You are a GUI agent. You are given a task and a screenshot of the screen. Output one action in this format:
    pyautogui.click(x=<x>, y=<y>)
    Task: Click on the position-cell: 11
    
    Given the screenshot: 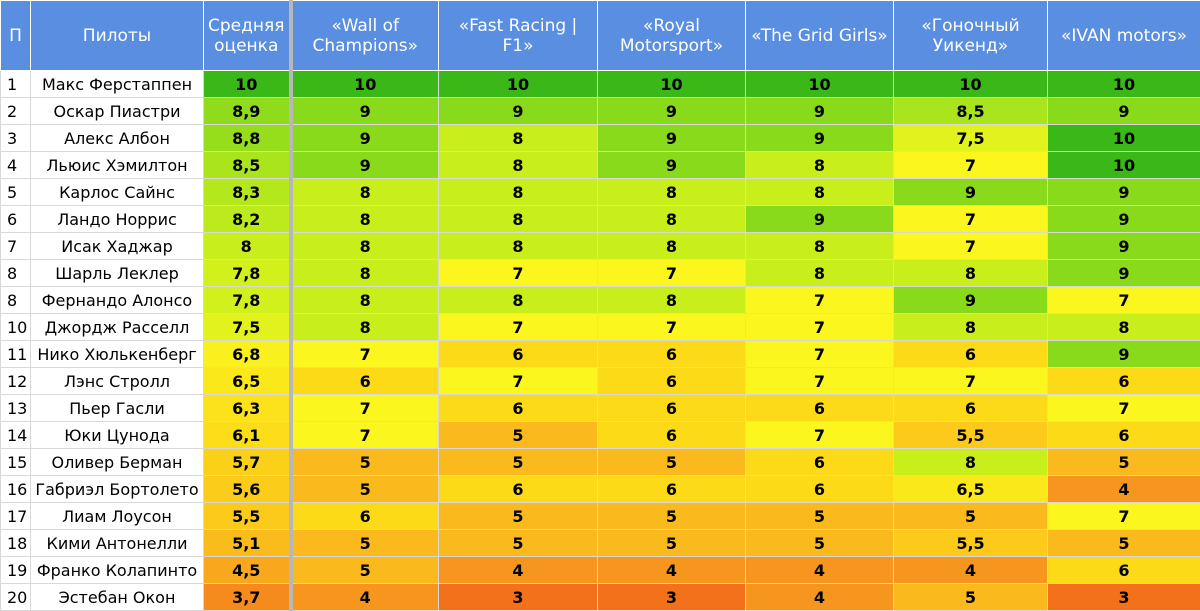 What is the action you would take?
    pyautogui.click(x=16, y=354)
    